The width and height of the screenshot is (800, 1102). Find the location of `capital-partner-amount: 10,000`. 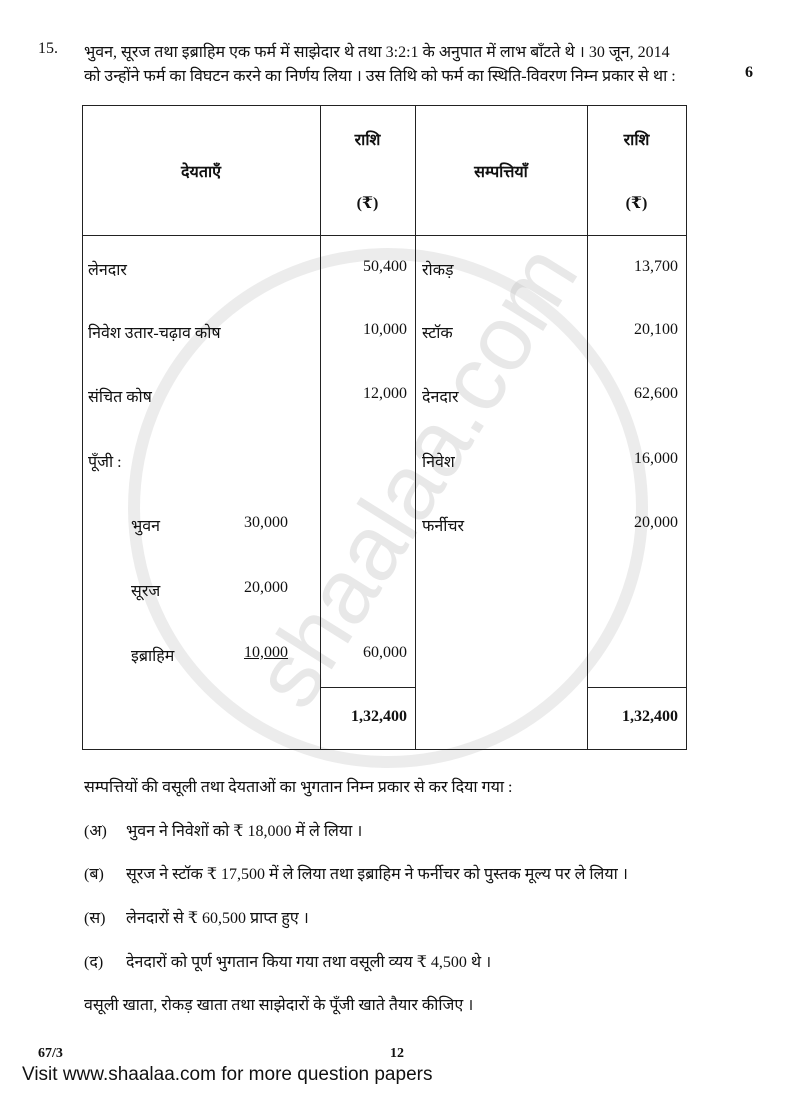

capital-partner-amount: 10,000 is located at coordinates (266, 652).